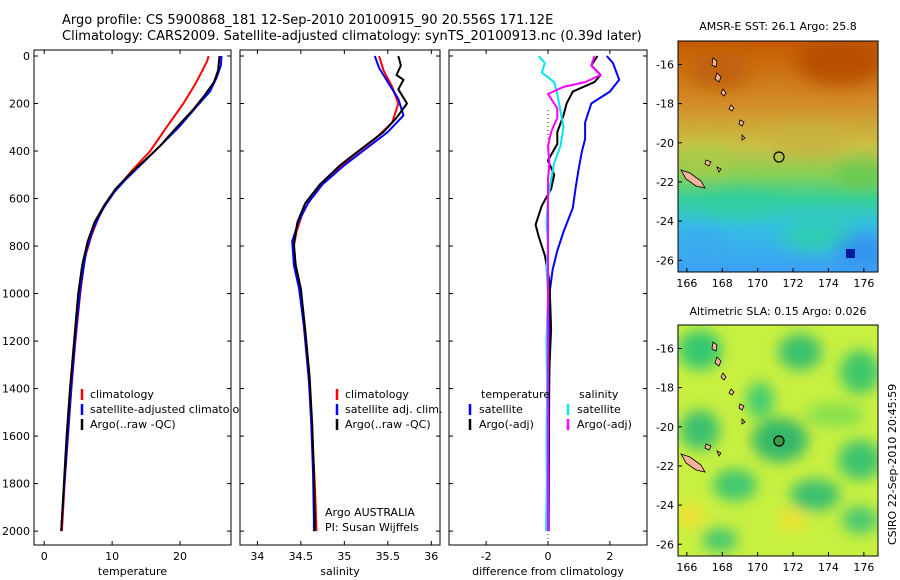 Image resolution: width=900 pixels, height=580 pixels. Describe the element at coordinates (340, 571) in the screenshot. I see `salinity-xlabel: salinity` at that location.